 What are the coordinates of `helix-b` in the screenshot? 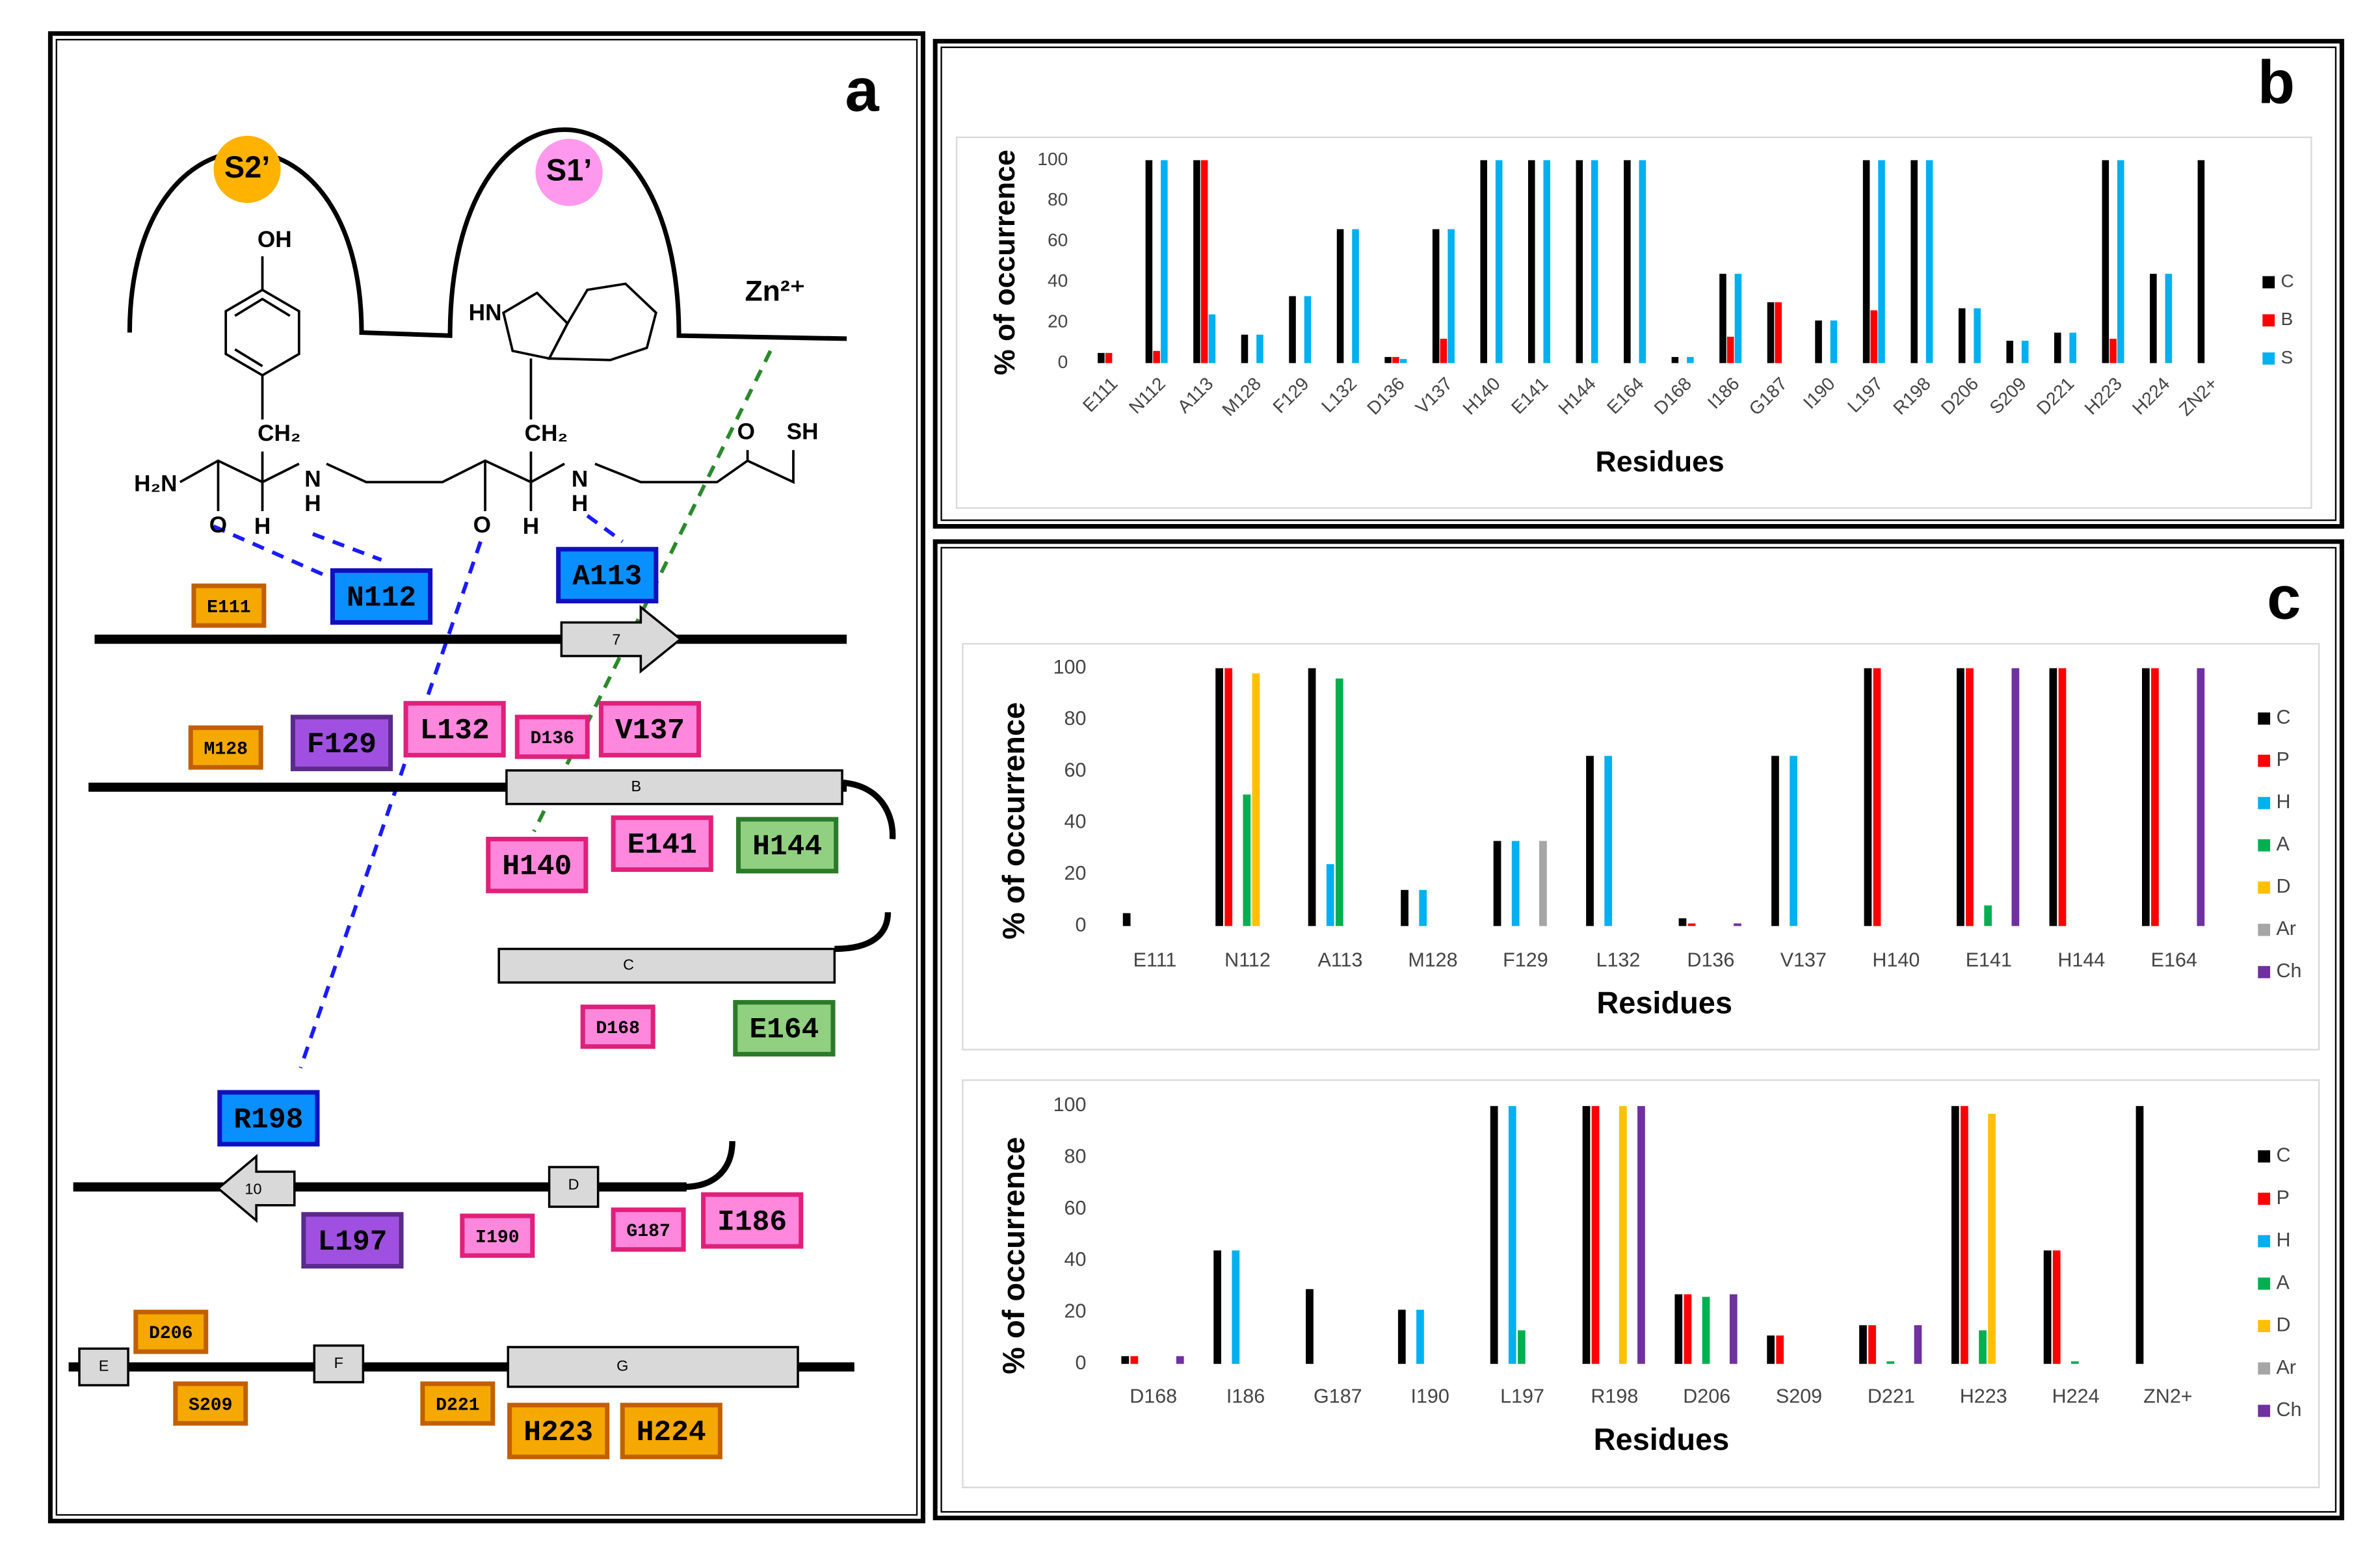 It's located at (674, 788).